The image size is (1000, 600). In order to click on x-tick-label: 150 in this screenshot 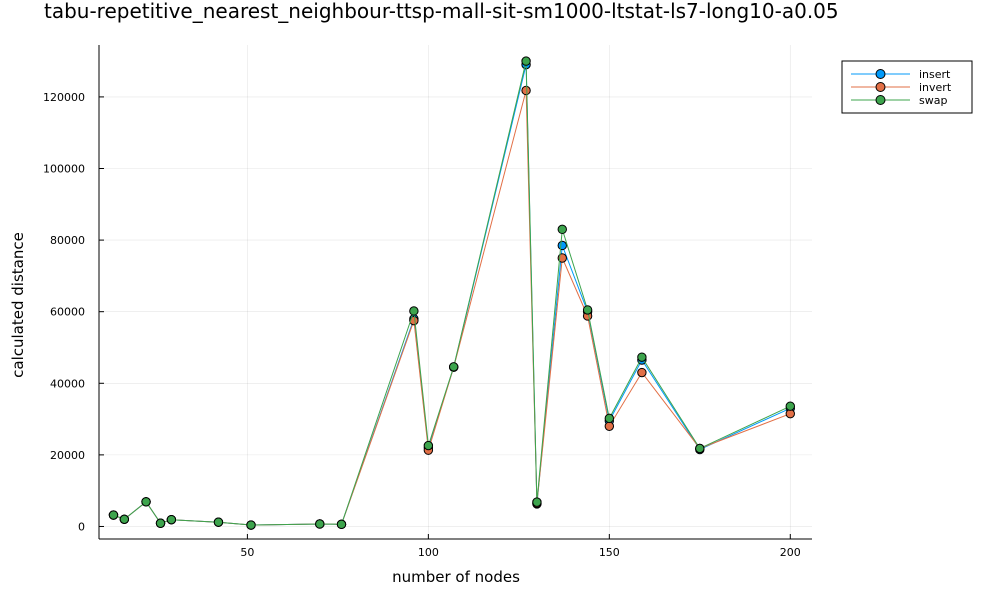, I will do `click(609, 552)`.